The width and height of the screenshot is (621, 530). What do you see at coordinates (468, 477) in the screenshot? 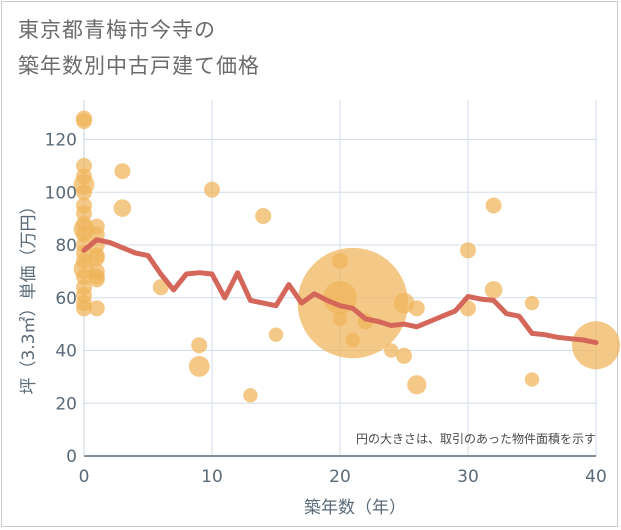
I see `x-tick-label: 30` at bounding box center [468, 477].